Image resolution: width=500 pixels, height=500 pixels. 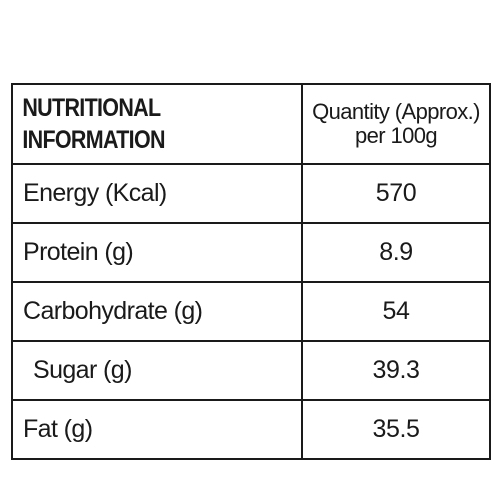 I want to click on row-value-protein: 8.9, so click(x=396, y=252).